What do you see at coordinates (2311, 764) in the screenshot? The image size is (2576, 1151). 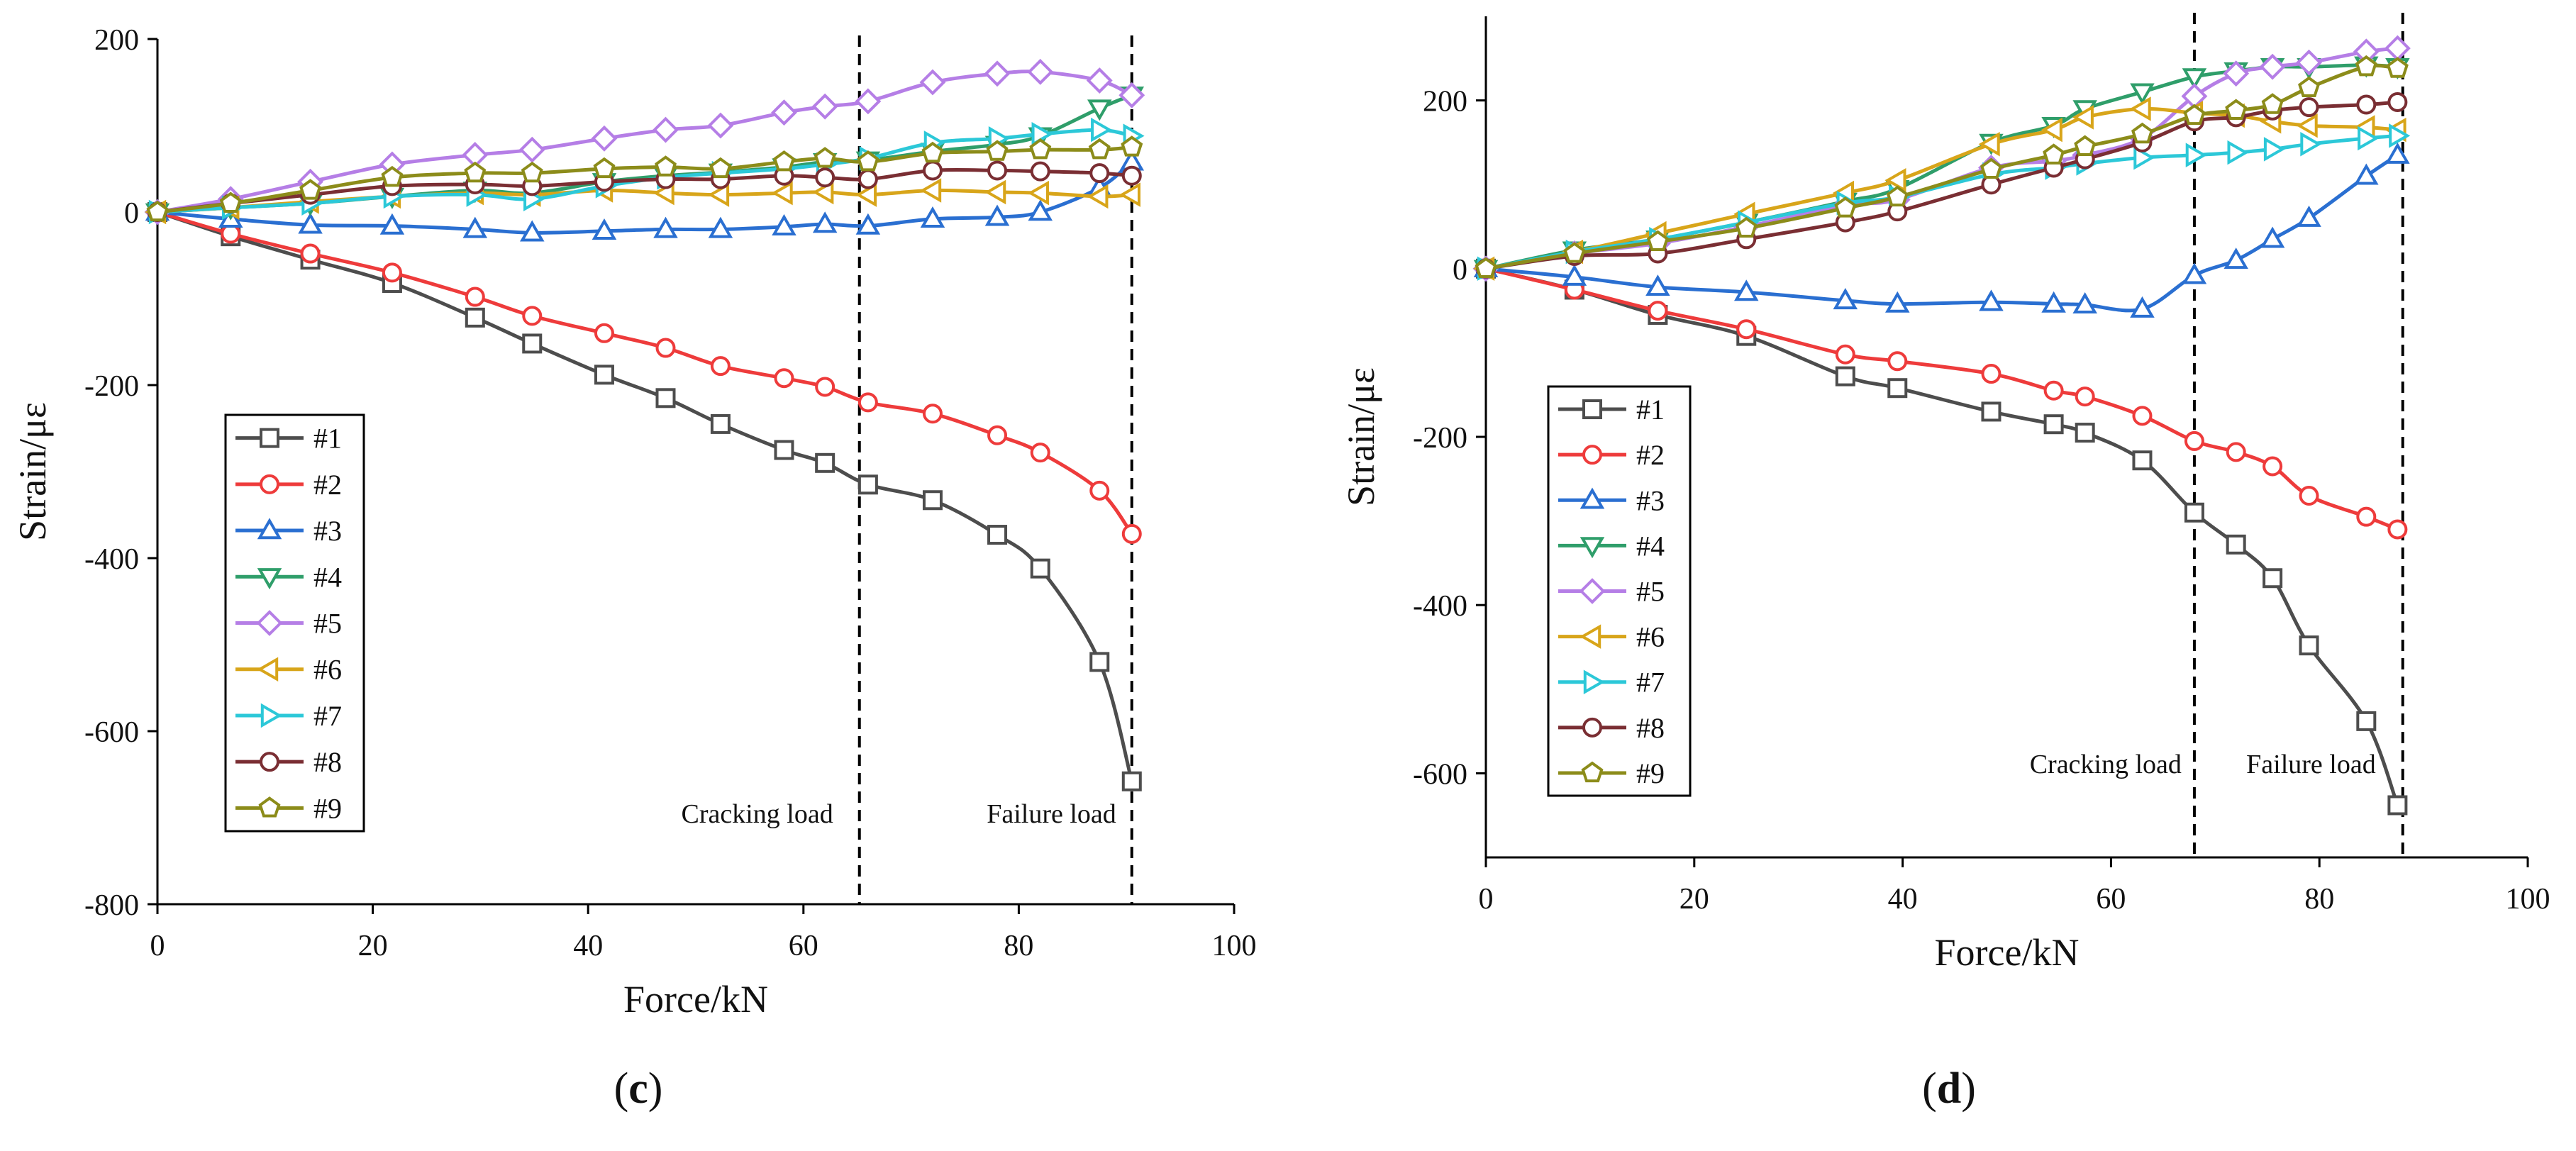 I see `reference-line-label: Failure load` at bounding box center [2311, 764].